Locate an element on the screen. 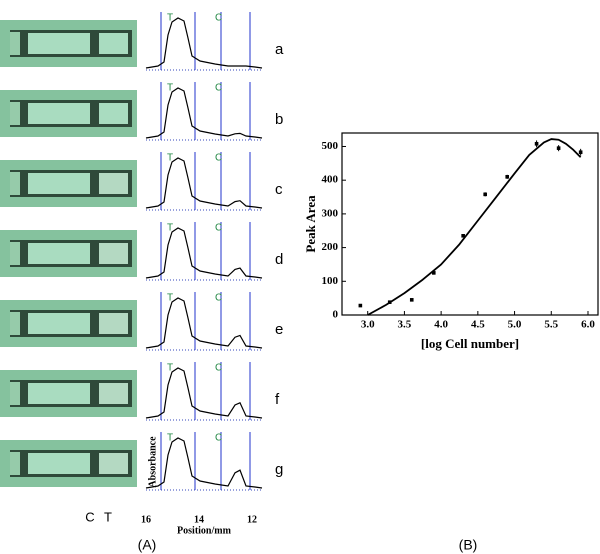  row-label: g is located at coordinates (279, 469).